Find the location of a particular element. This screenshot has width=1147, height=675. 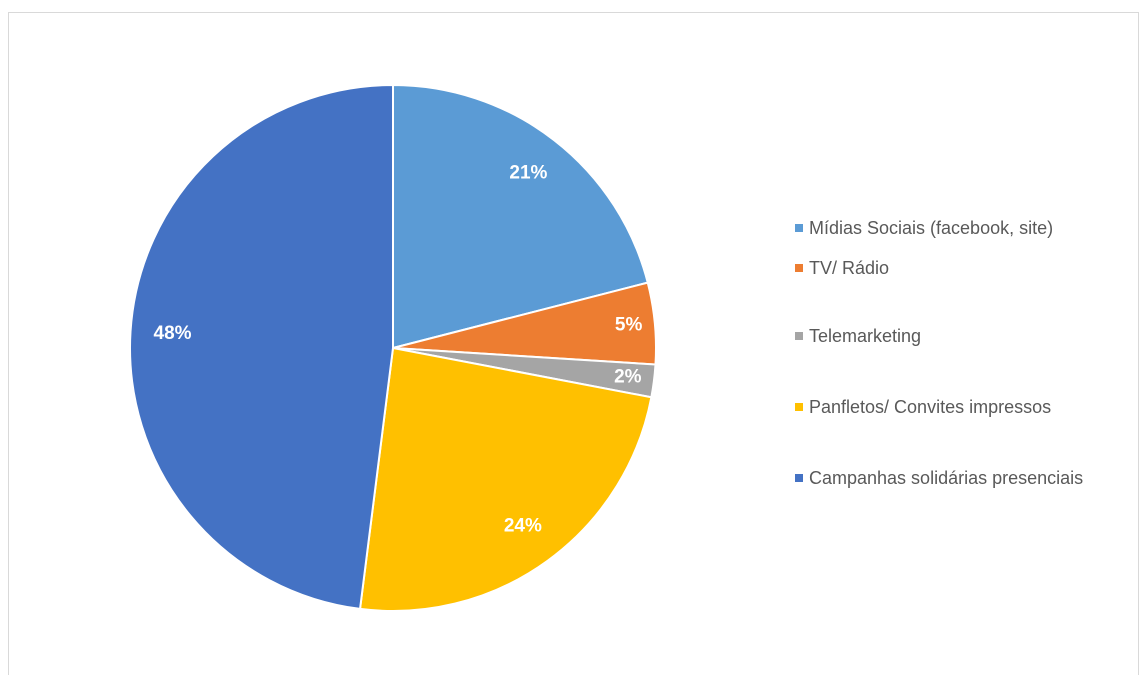

value-label: 5% is located at coordinates (629, 325).